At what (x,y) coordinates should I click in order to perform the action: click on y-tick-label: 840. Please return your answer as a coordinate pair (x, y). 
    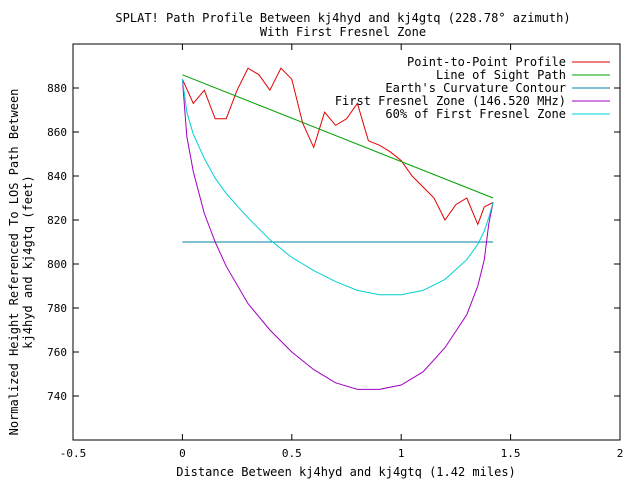
    Looking at the image, I should click on (57, 176).